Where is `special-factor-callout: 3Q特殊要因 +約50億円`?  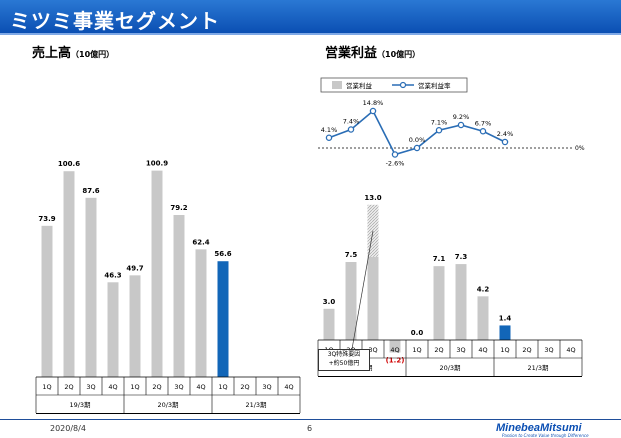 special-factor-callout: 3Q特殊要因 +約50億円 is located at coordinates (344, 360).